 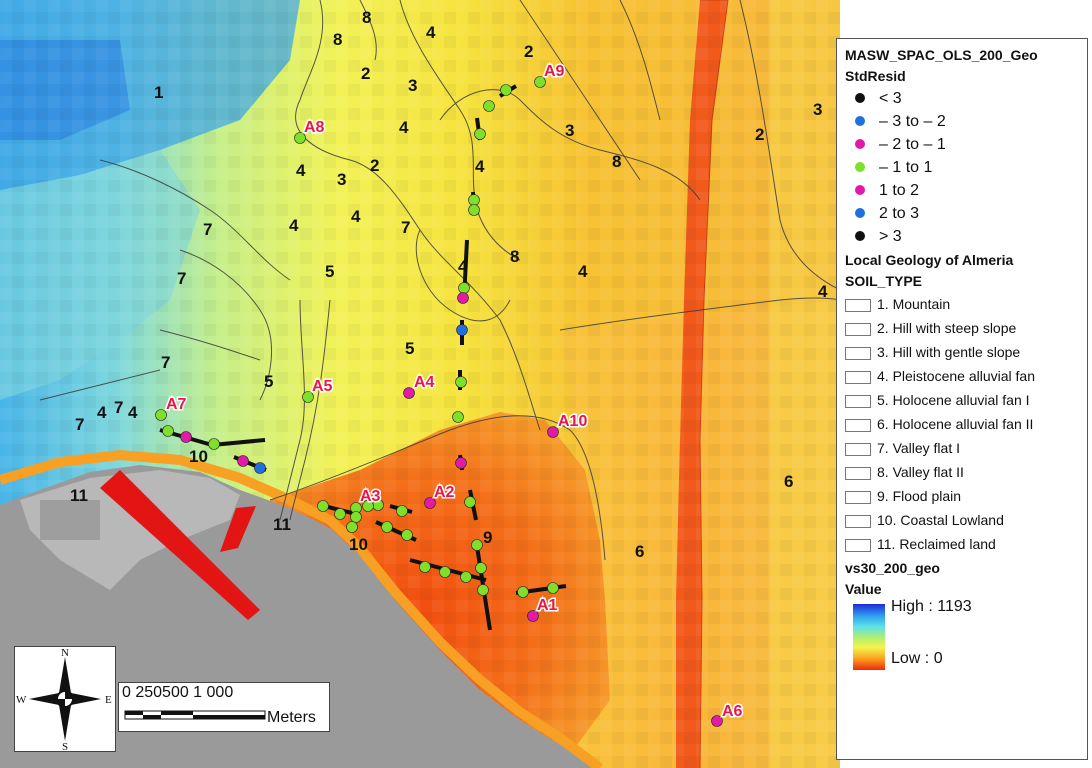 I want to click on compass-w: W, so click(x=21, y=700).